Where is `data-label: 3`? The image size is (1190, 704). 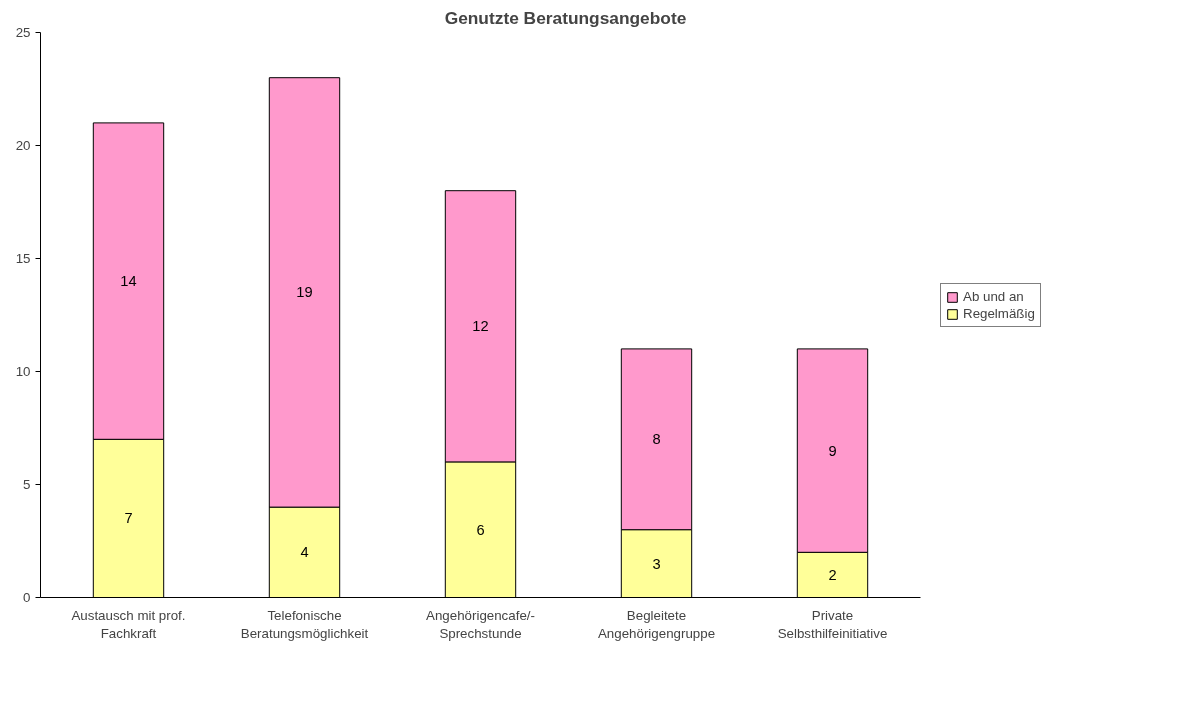
data-label: 3 is located at coordinates (656, 563).